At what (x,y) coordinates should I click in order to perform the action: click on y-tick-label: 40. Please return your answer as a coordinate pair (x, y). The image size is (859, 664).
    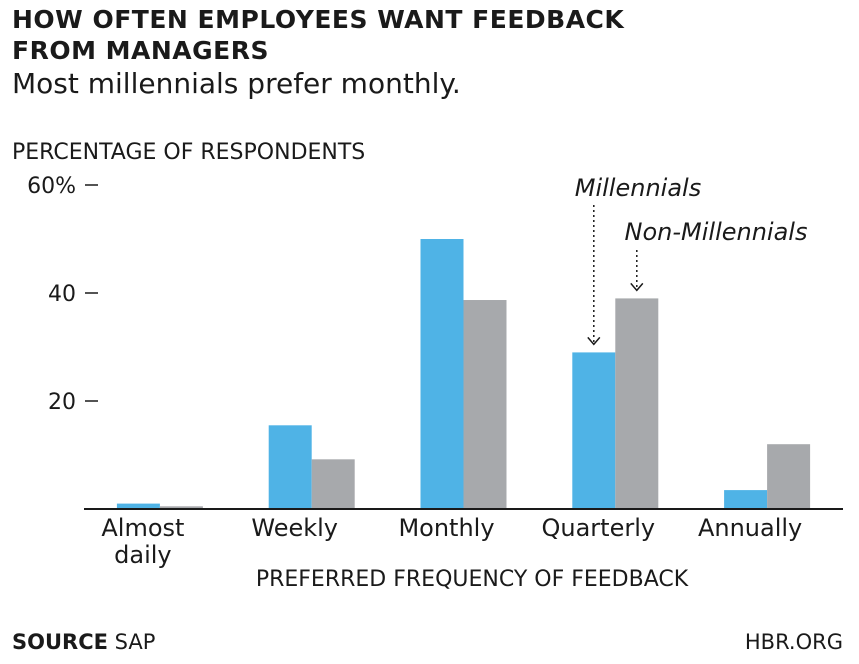
    Looking at the image, I should click on (62, 294).